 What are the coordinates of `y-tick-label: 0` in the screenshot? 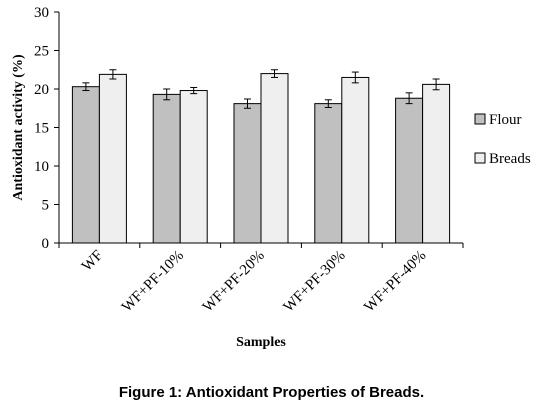 It's located at (46, 244).